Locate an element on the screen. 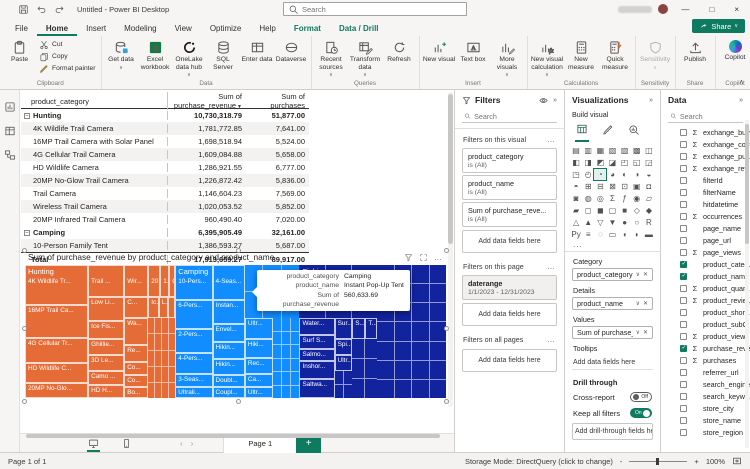  share-button: Share ∨ is located at coordinates (718, 26).